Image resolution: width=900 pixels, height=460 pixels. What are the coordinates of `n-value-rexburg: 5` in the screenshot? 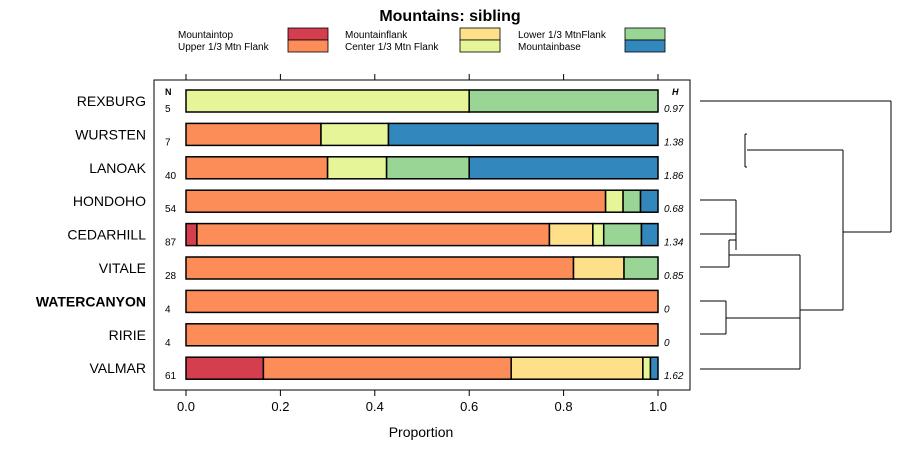 It's located at (168, 109).